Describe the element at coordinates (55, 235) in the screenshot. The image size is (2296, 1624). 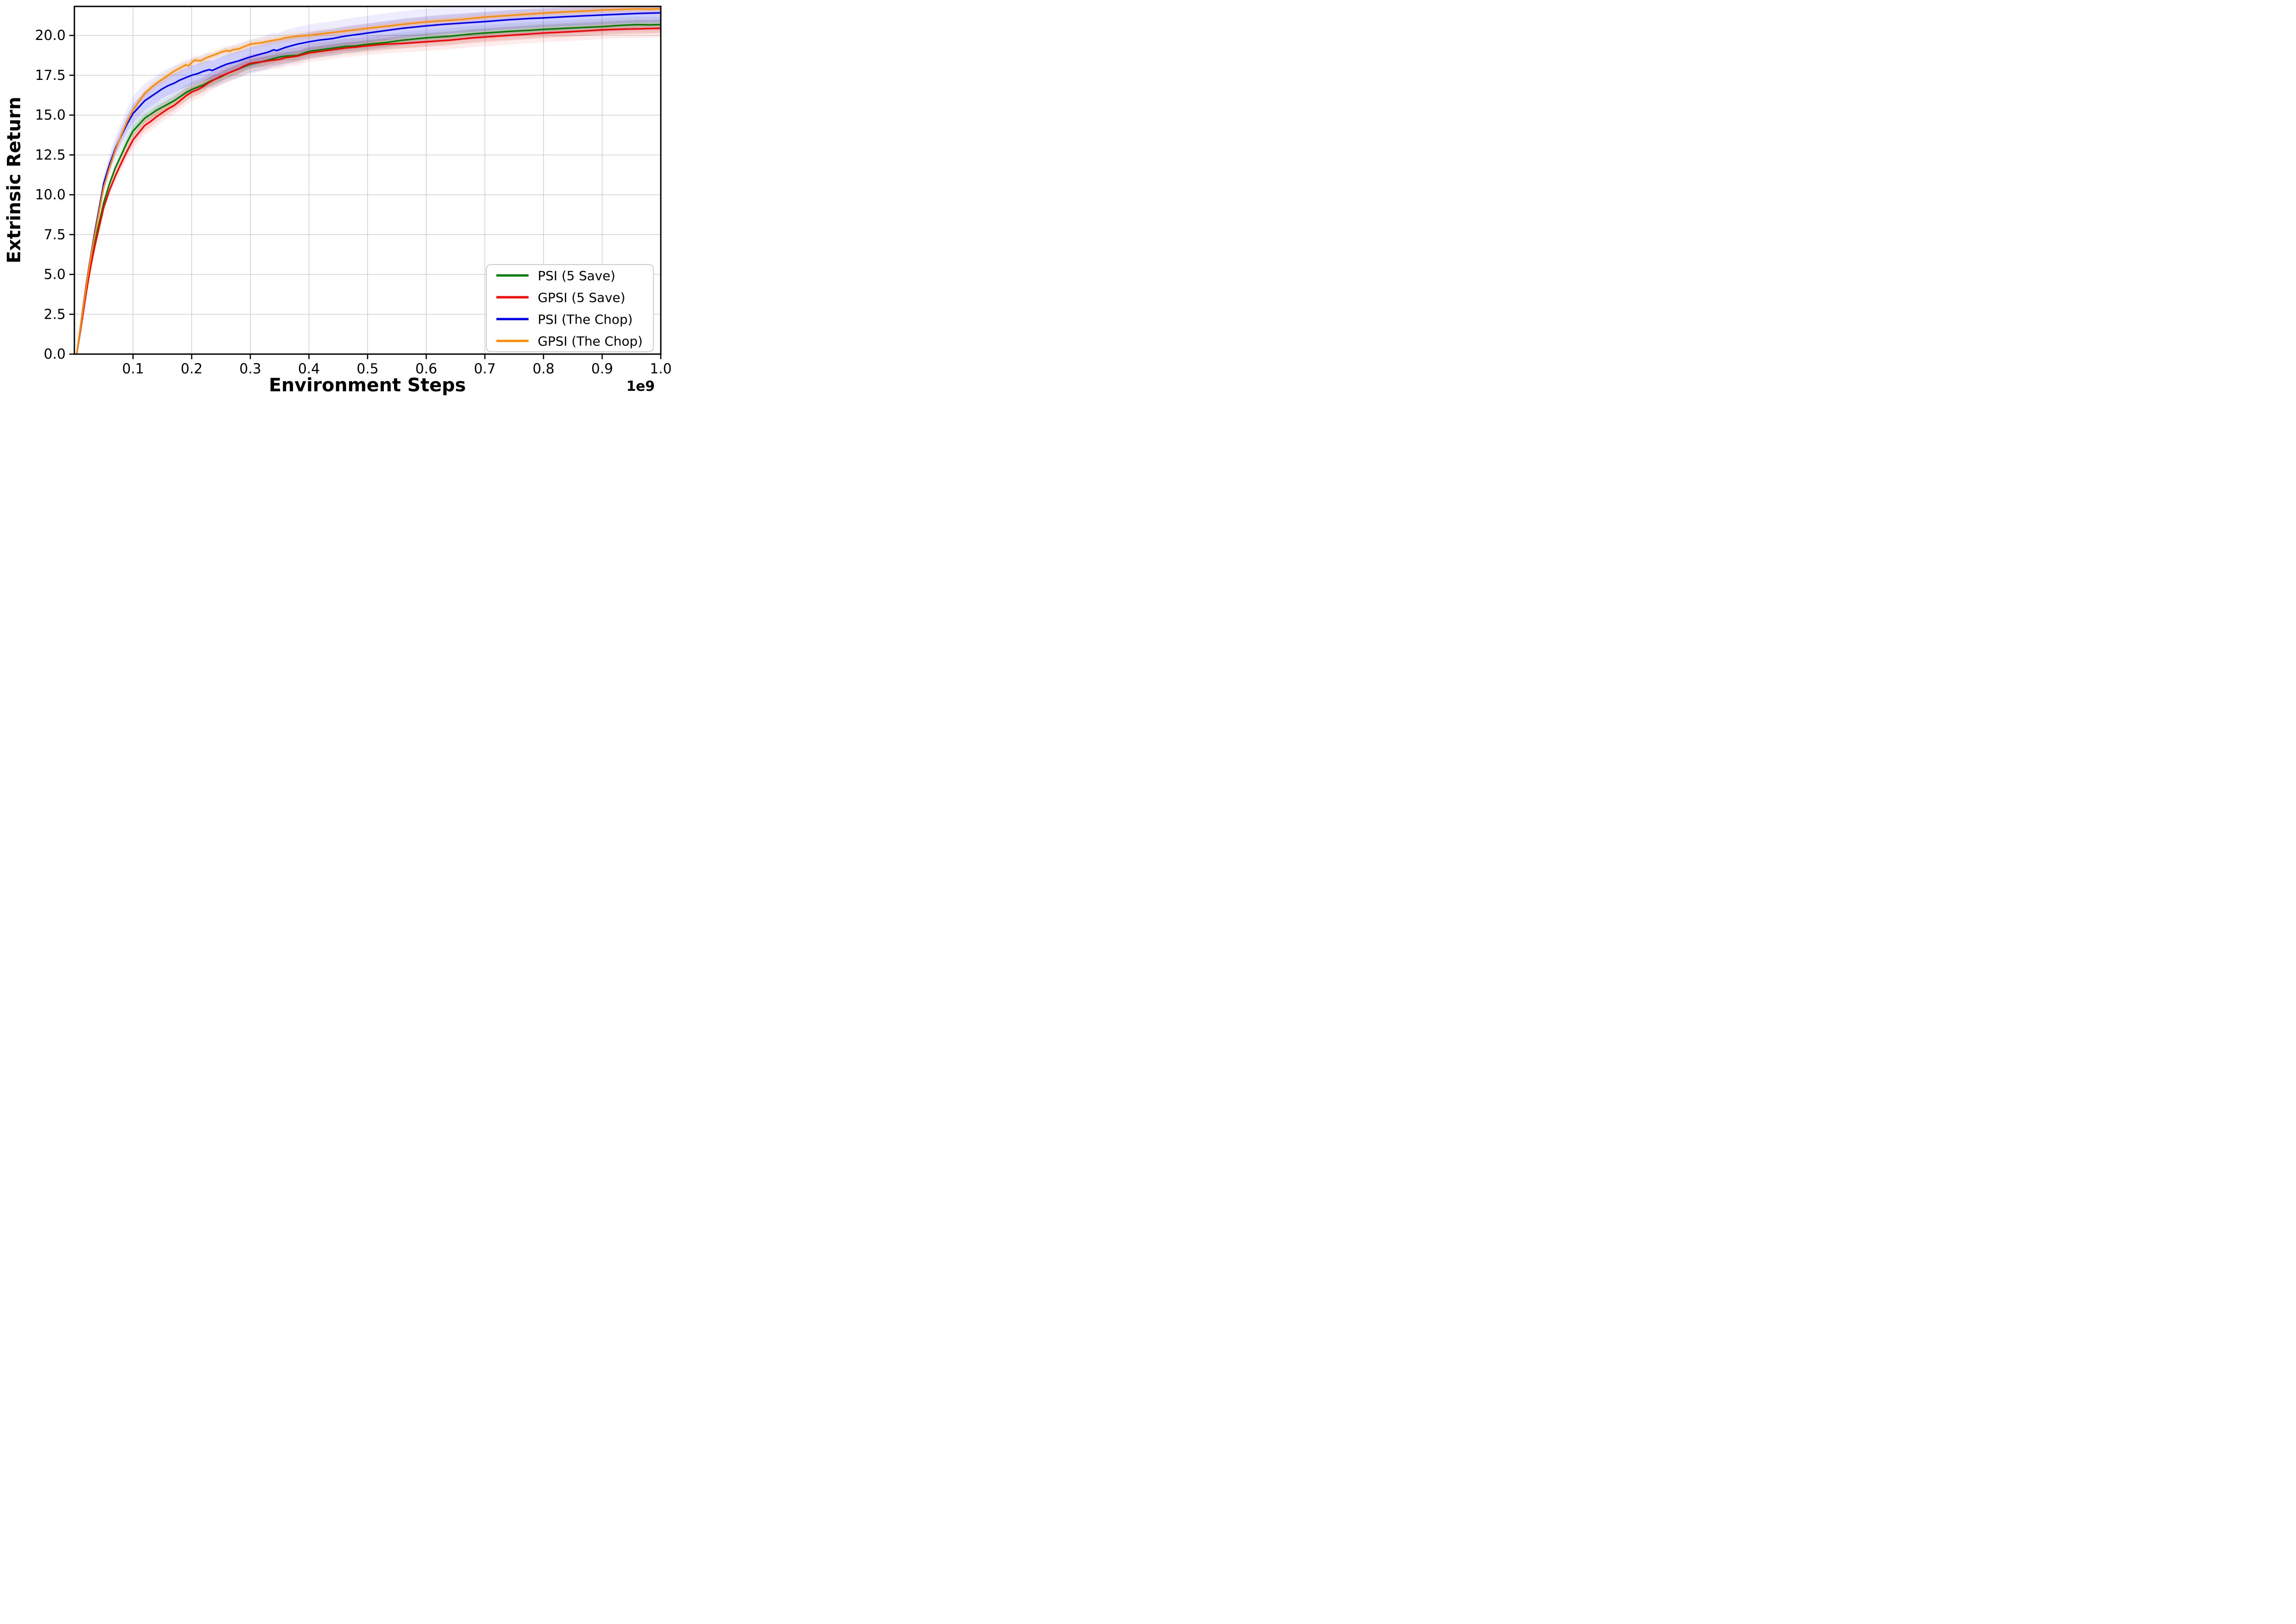
I see `y-tick-label: 7.5` at that location.